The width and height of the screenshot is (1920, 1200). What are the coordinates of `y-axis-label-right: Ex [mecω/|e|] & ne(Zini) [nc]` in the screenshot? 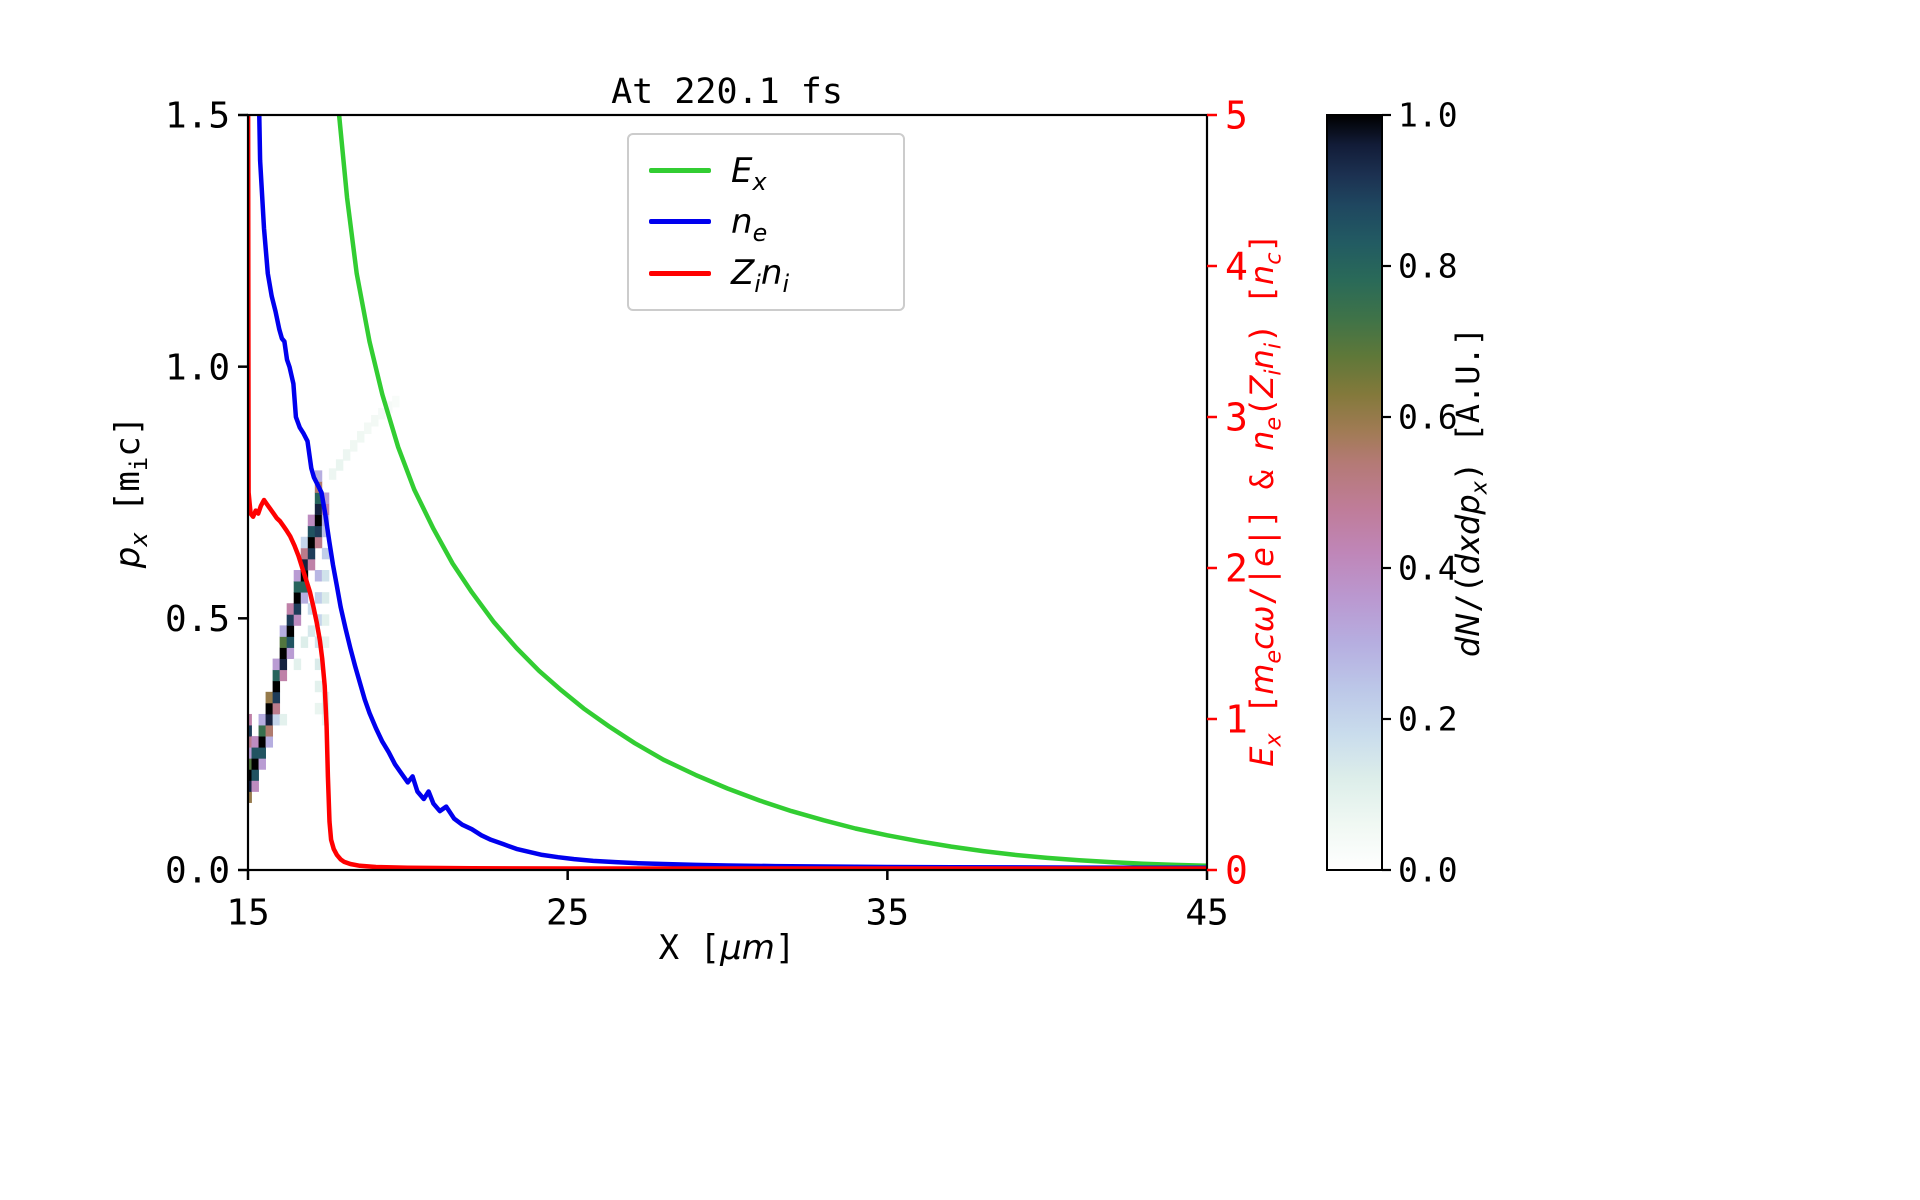 It's located at (1265, 500).